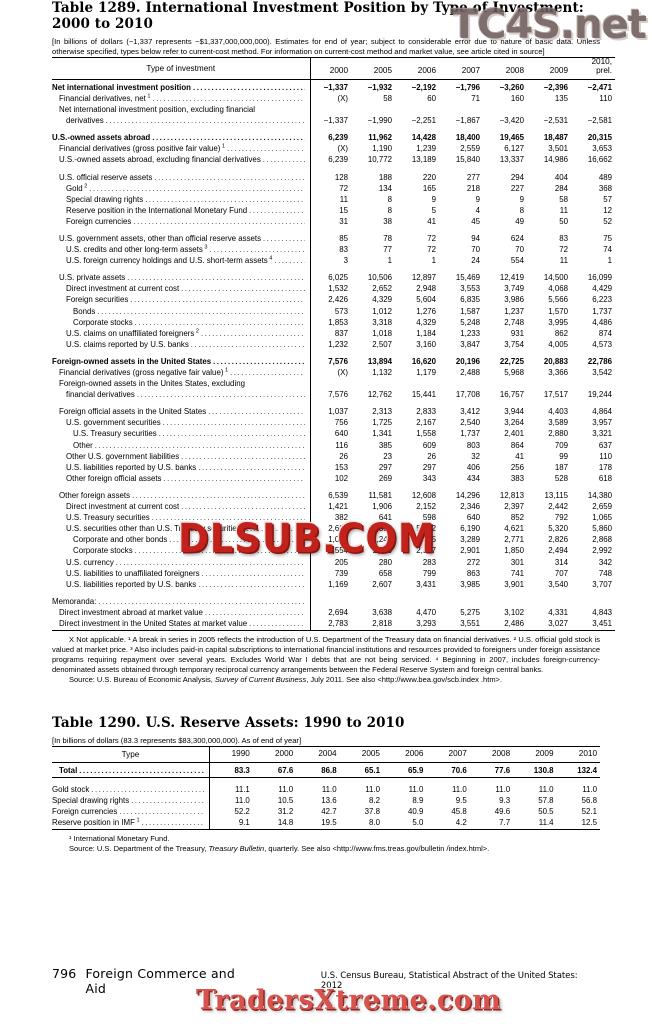 The height and width of the screenshot is (1024, 652). Describe the element at coordinates (387, 98) in the screenshot. I see `cell-value: 58` at that location.